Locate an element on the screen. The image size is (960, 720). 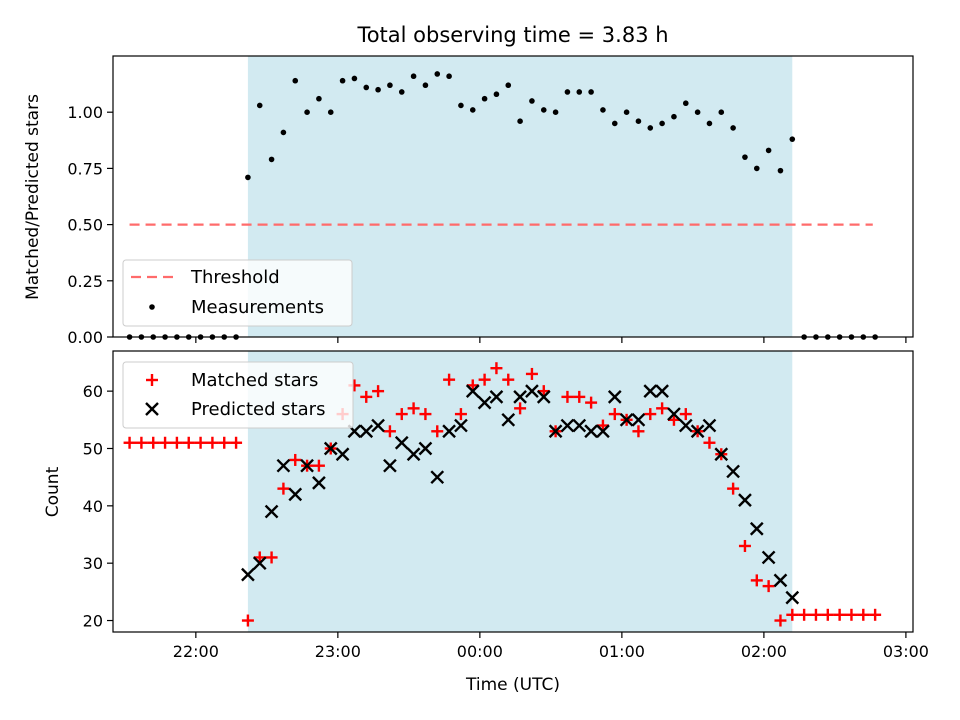
top-legend-box is located at coordinates (237, 293).